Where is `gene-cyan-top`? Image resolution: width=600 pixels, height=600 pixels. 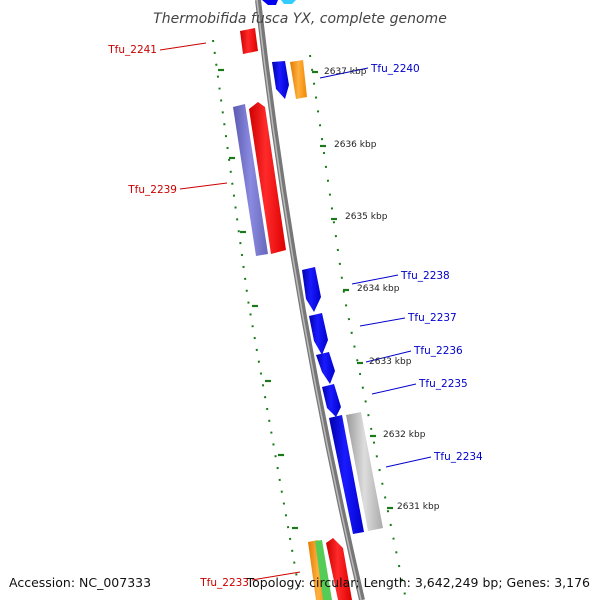 gene-cyan-top is located at coordinates (288, 2).